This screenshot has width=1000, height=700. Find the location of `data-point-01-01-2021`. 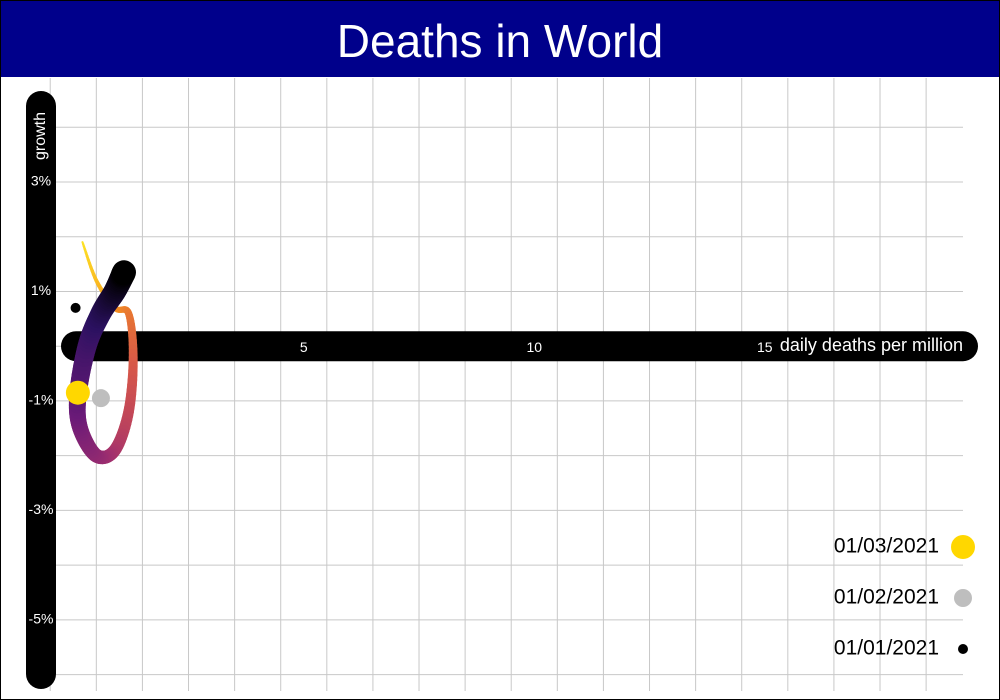

data-point-01-01-2021 is located at coordinates (75, 307).